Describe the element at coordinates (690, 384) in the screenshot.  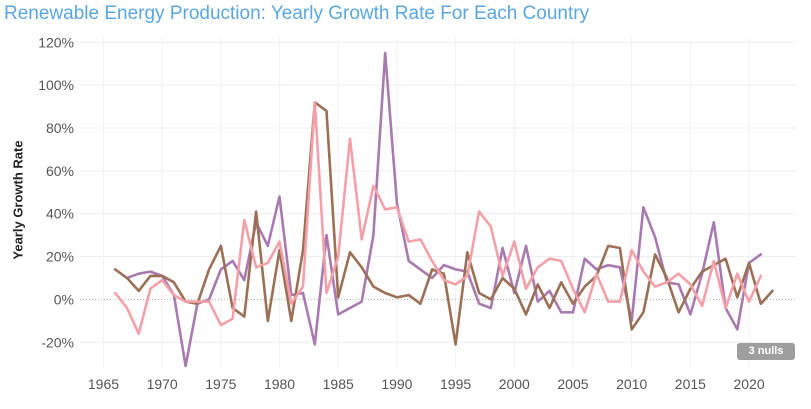
I see `x-tick-label: 2015` at that location.